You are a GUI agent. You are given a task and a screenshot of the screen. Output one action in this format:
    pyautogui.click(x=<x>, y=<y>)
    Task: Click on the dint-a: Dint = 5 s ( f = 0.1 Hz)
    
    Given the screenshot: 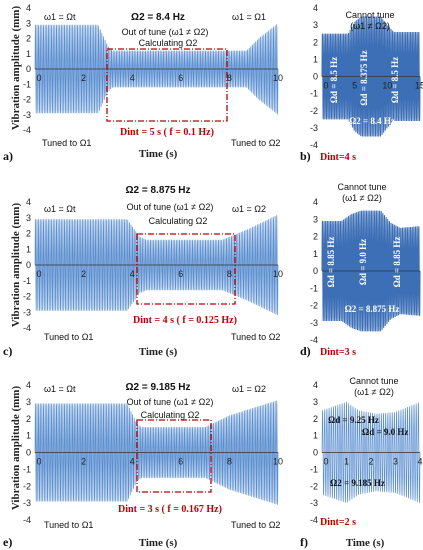 What is the action you would take?
    pyautogui.click(x=167, y=132)
    